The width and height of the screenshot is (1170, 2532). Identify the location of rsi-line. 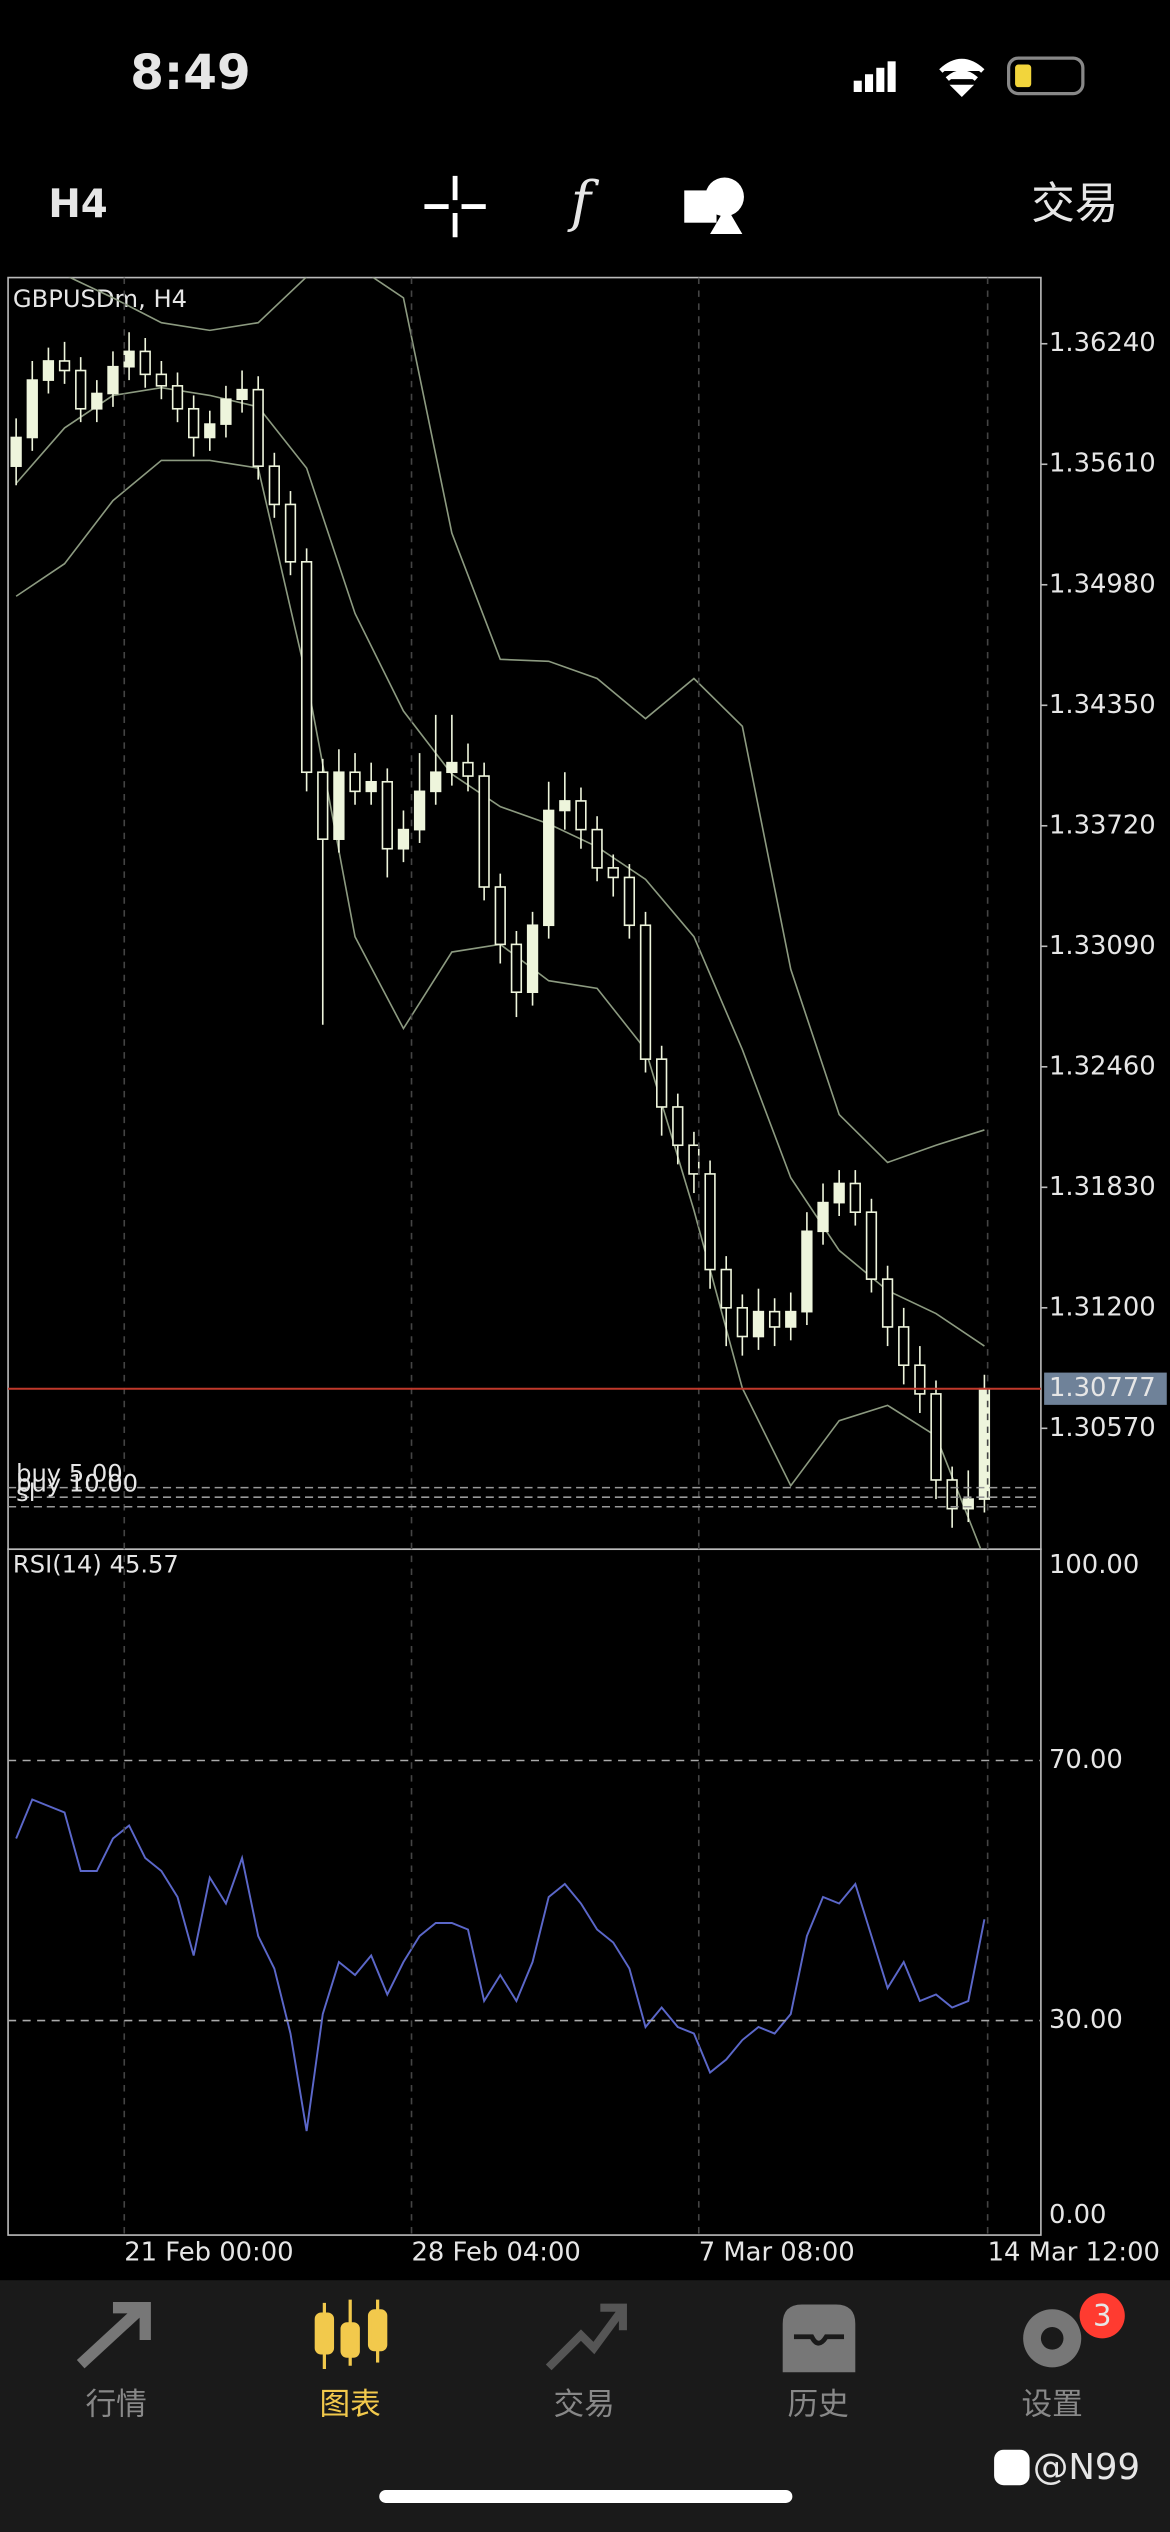
(500, 1965).